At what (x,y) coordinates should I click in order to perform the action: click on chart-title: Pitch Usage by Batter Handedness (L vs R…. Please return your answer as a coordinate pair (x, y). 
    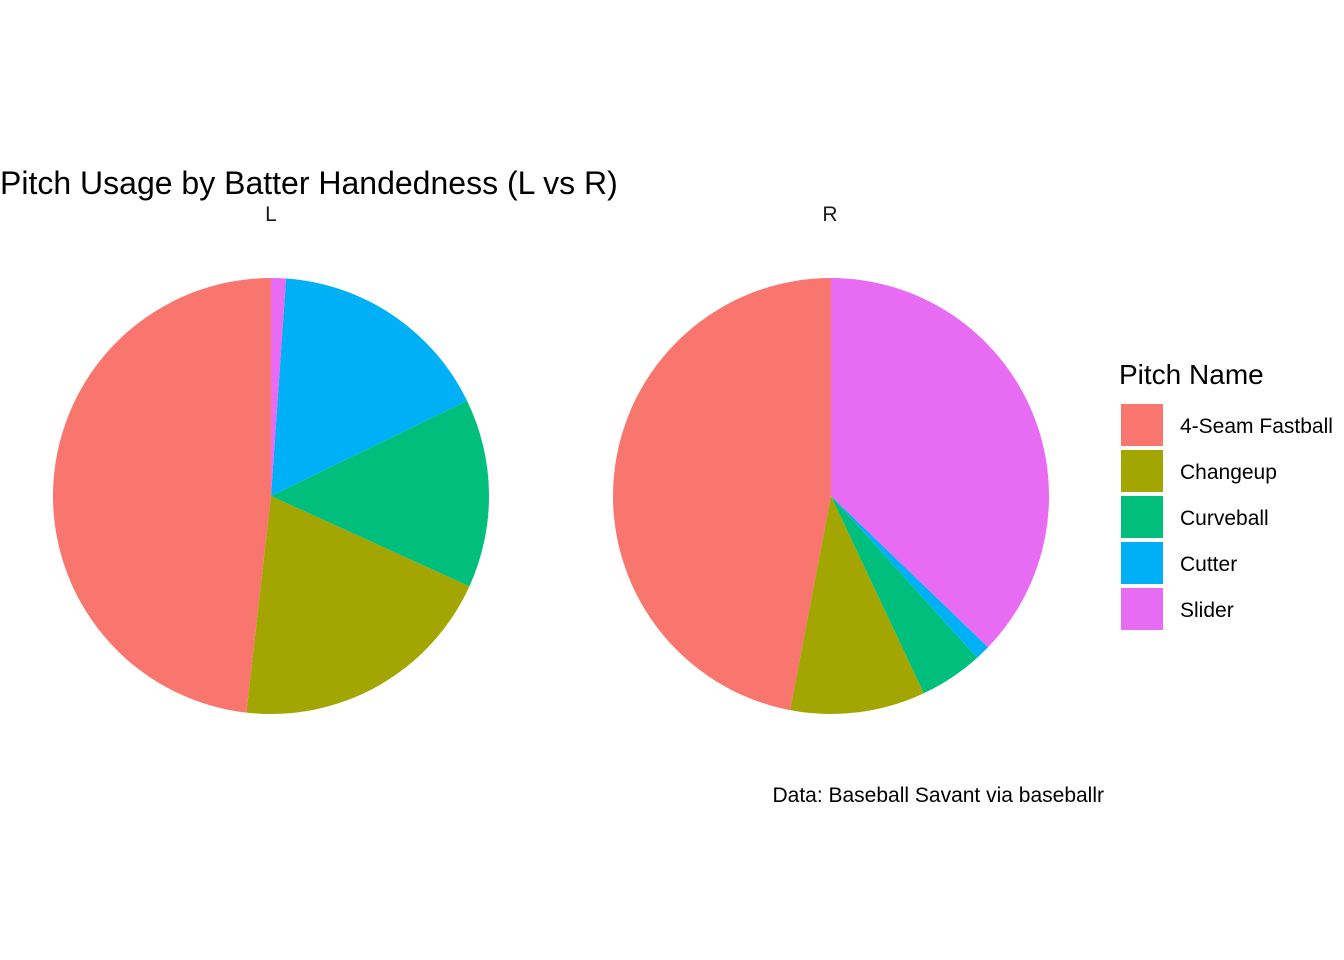
    Looking at the image, I should click on (309, 183).